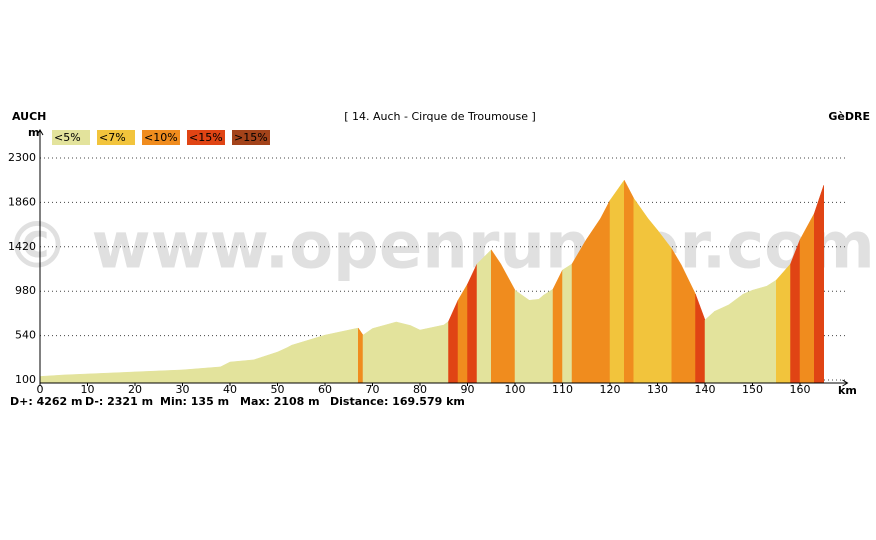 The image size is (876, 540). I want to click on y-tick-label: 1860, so click(22, 201).